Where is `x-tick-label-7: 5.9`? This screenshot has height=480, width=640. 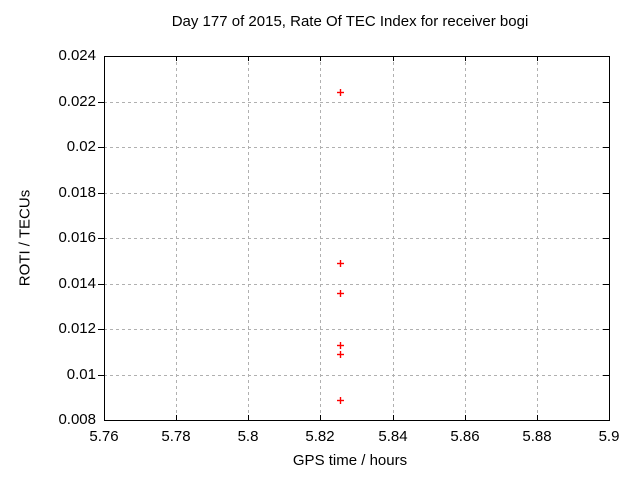 x-tick-label-7: 5.9 is located at coordinates (609, 436).